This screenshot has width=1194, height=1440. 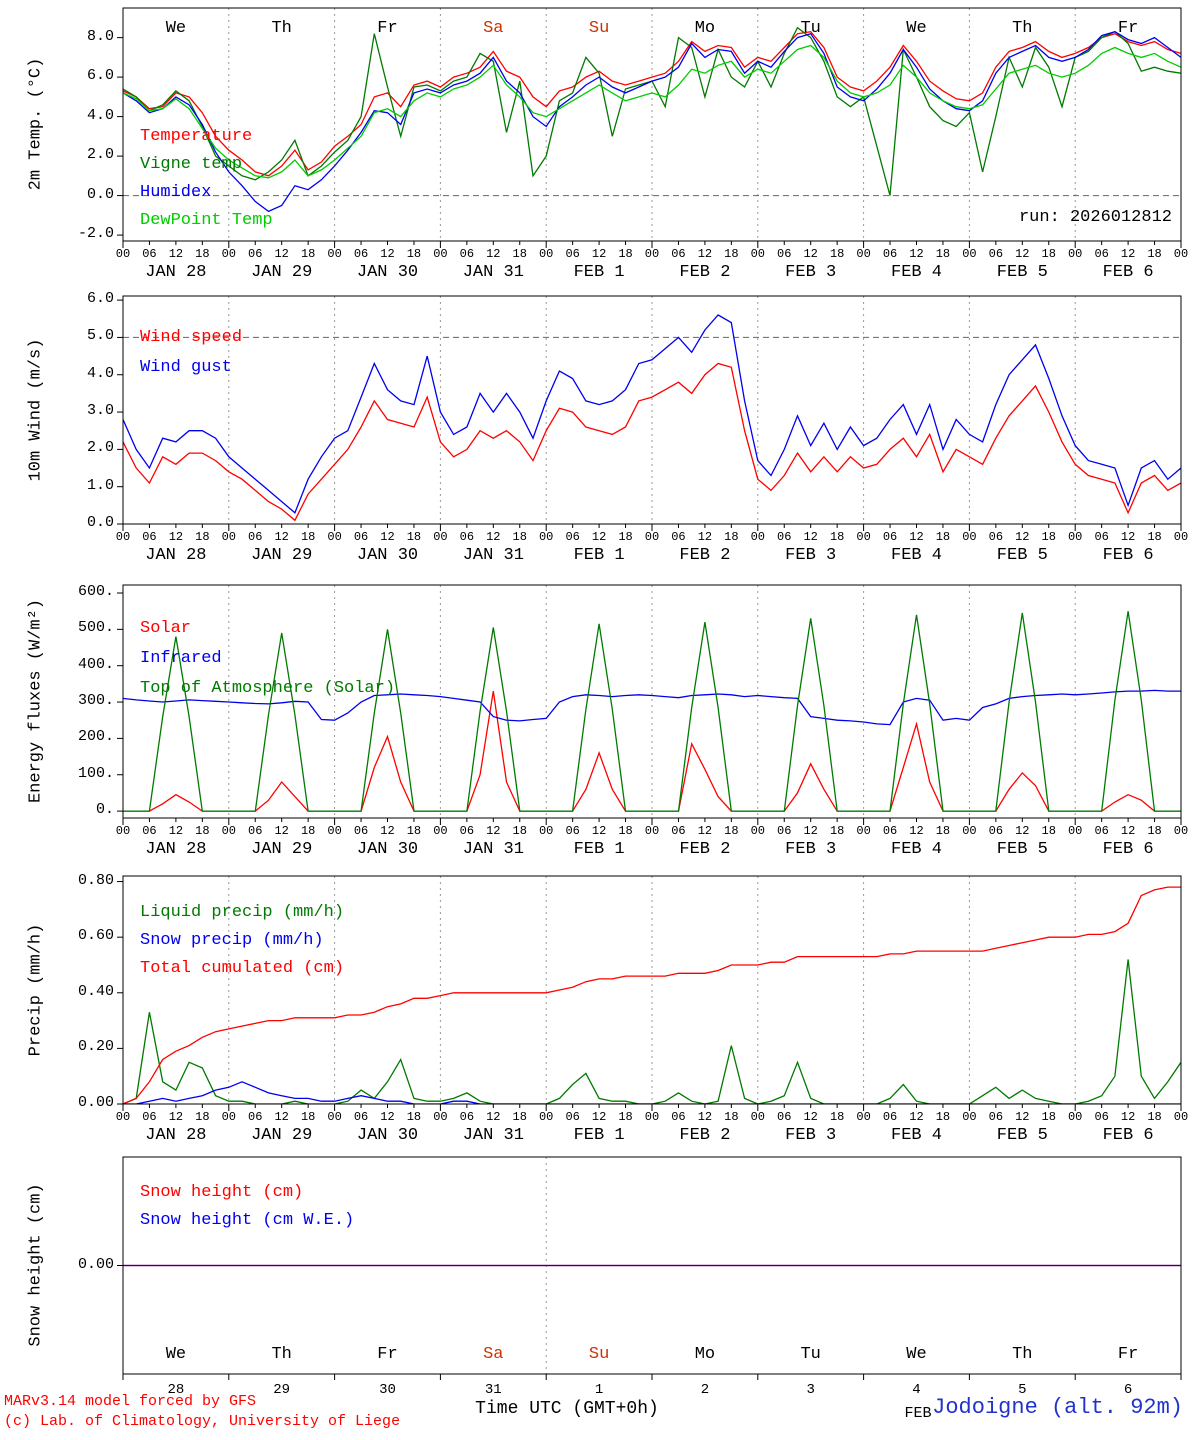 I want to click on y-tick-label: 0.00, so click(x=95, y=1264).